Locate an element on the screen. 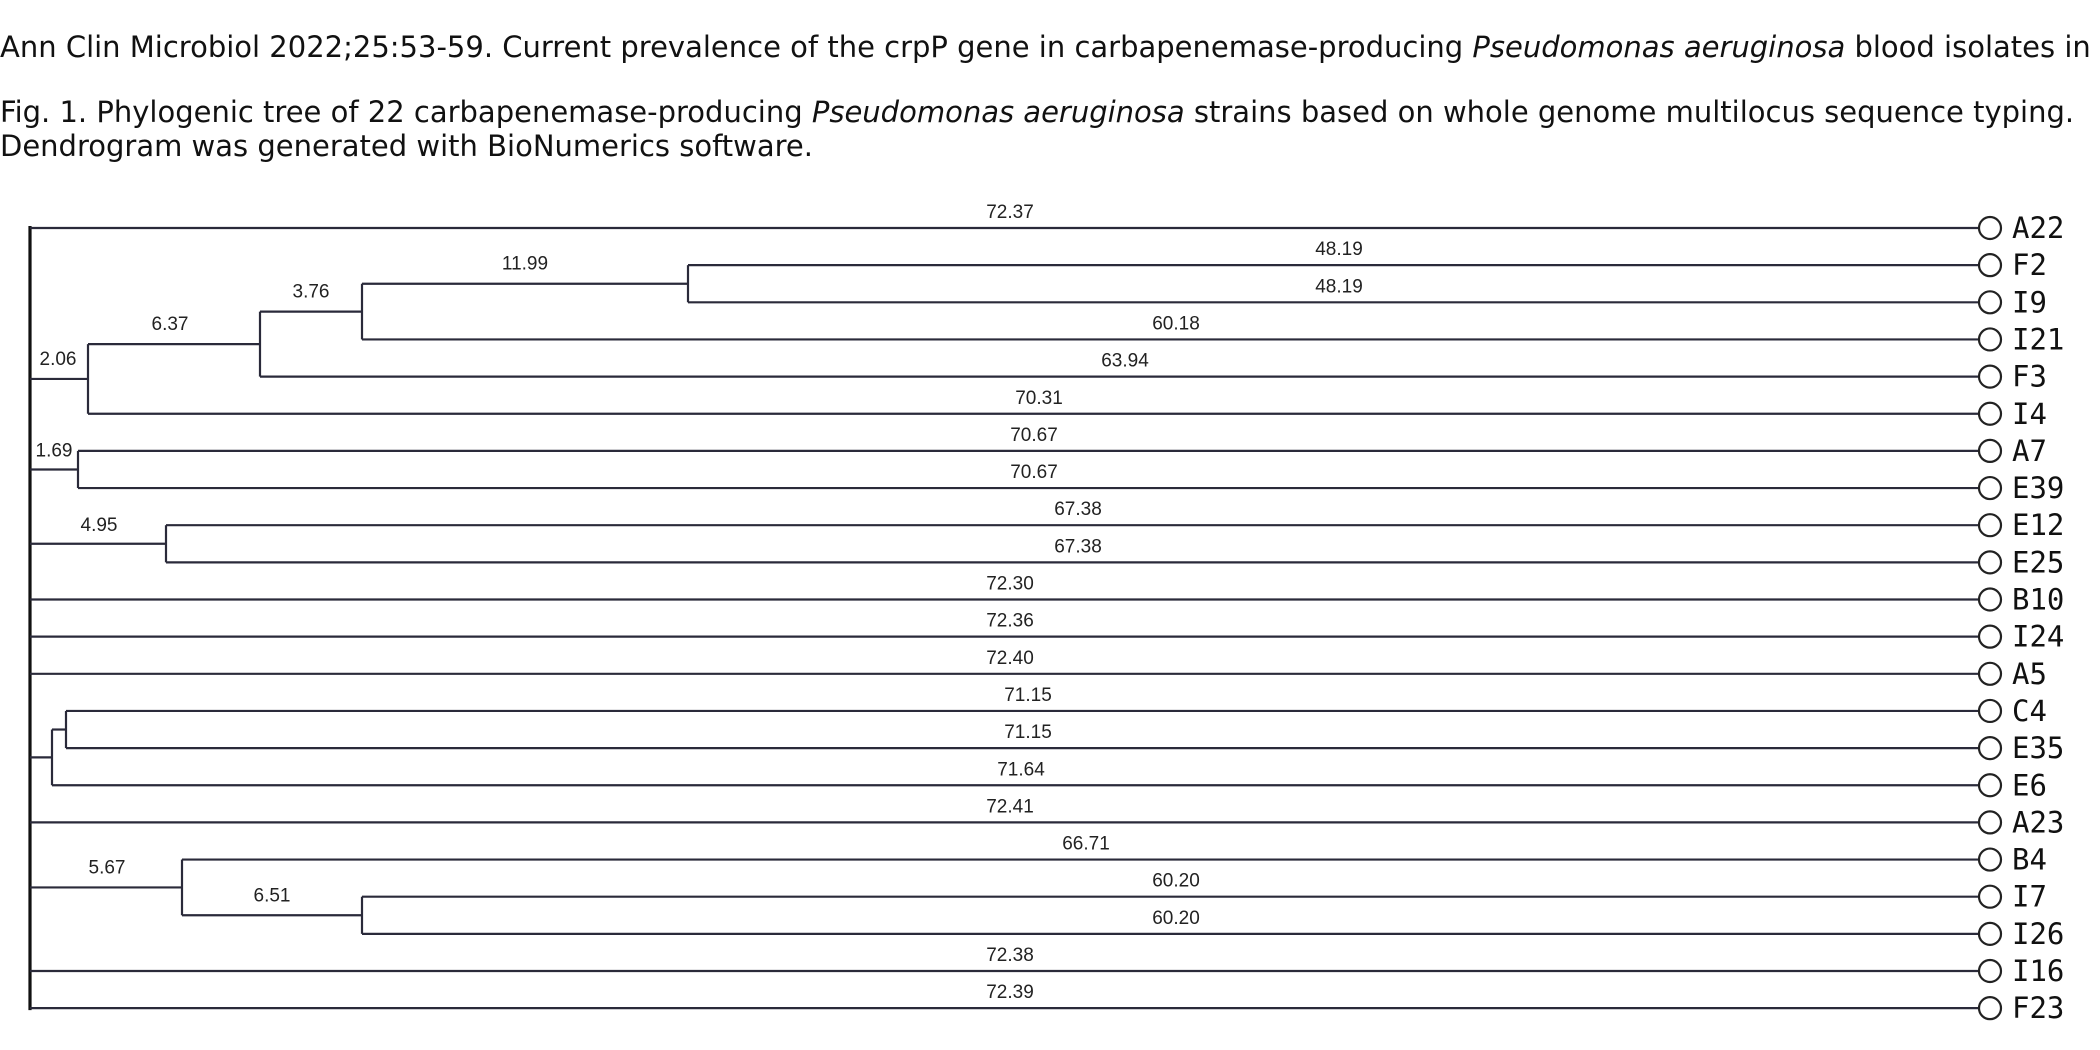 This screenshot has width=2100, height=1050. node-distance-label: 5.67 is located at coordinates (107, 867).